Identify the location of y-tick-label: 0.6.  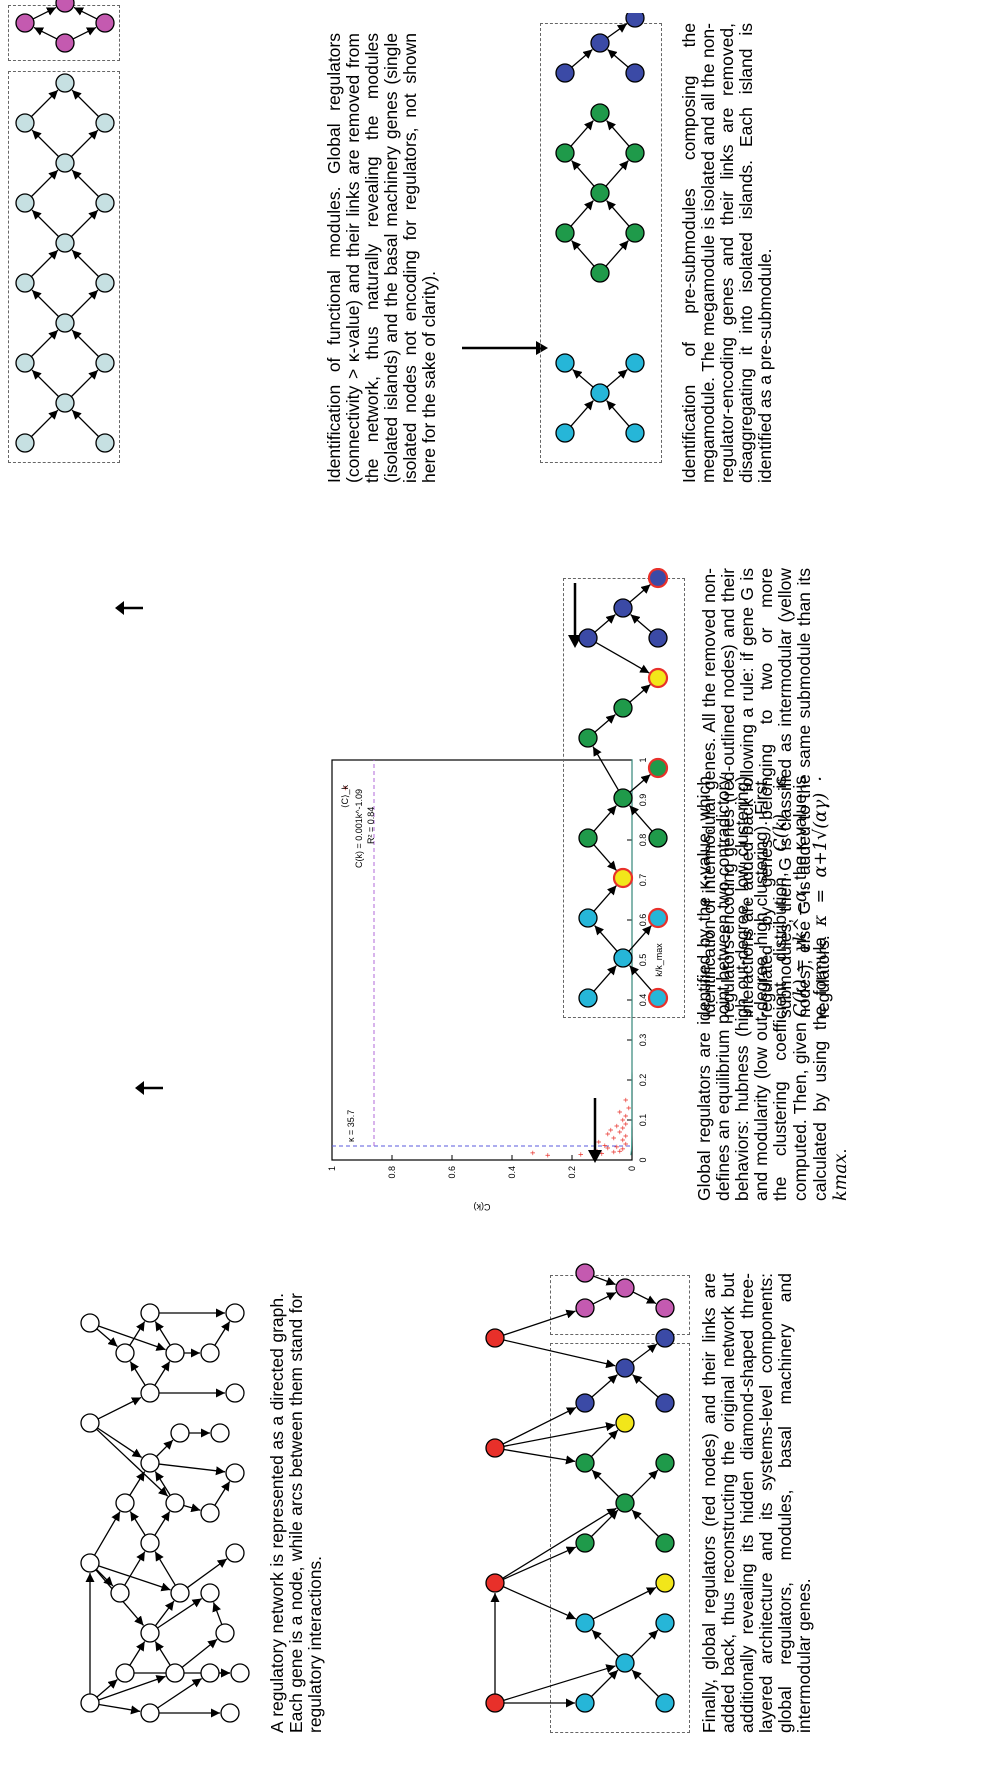
(452, 1172).